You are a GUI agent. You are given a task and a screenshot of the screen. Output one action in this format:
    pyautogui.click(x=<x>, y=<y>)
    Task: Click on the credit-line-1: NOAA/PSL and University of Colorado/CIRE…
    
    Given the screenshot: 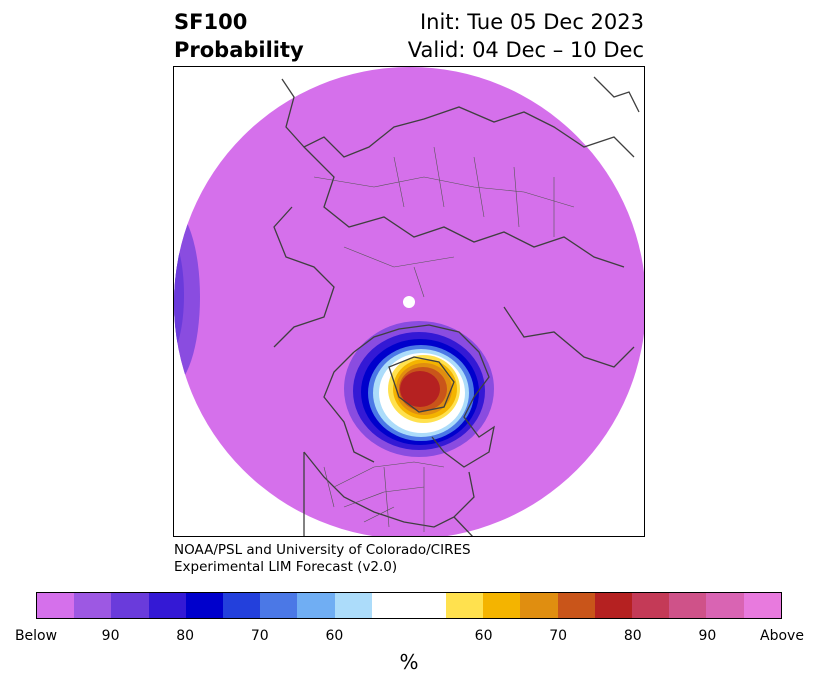 What is the action you would take?
    pyautogui.click(x=322, y=550)
    